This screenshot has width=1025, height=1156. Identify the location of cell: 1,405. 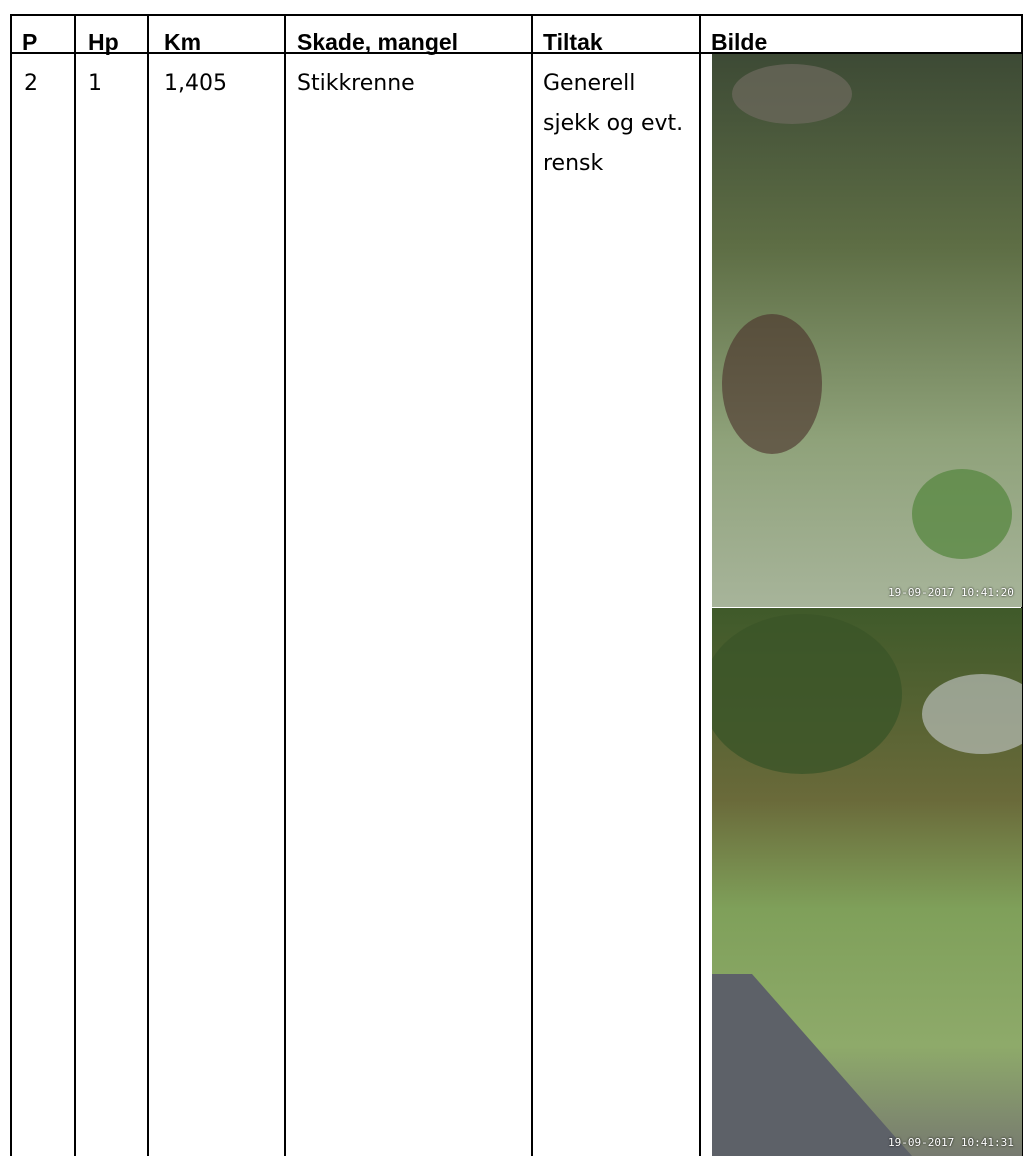
(195, 83).